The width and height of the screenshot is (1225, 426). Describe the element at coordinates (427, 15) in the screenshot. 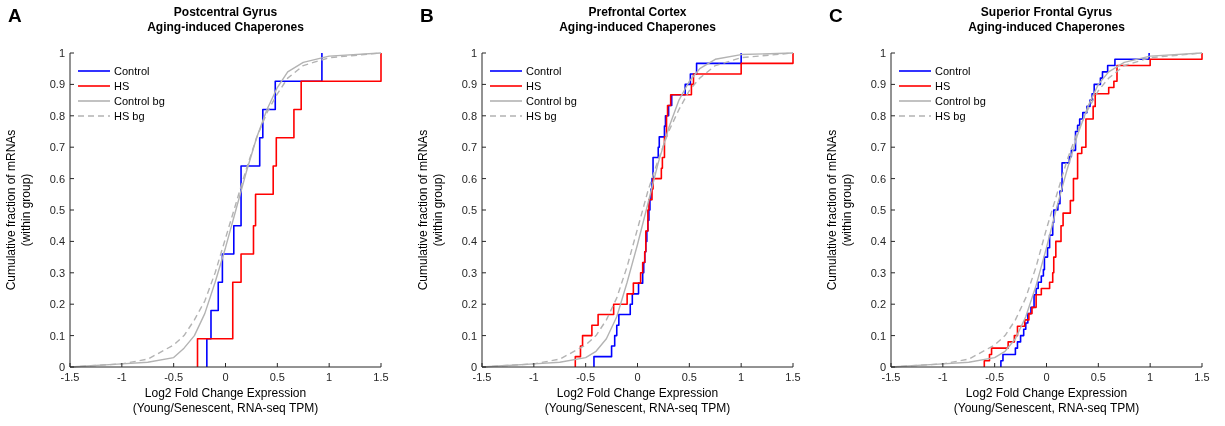

I see `text: B` at that location.